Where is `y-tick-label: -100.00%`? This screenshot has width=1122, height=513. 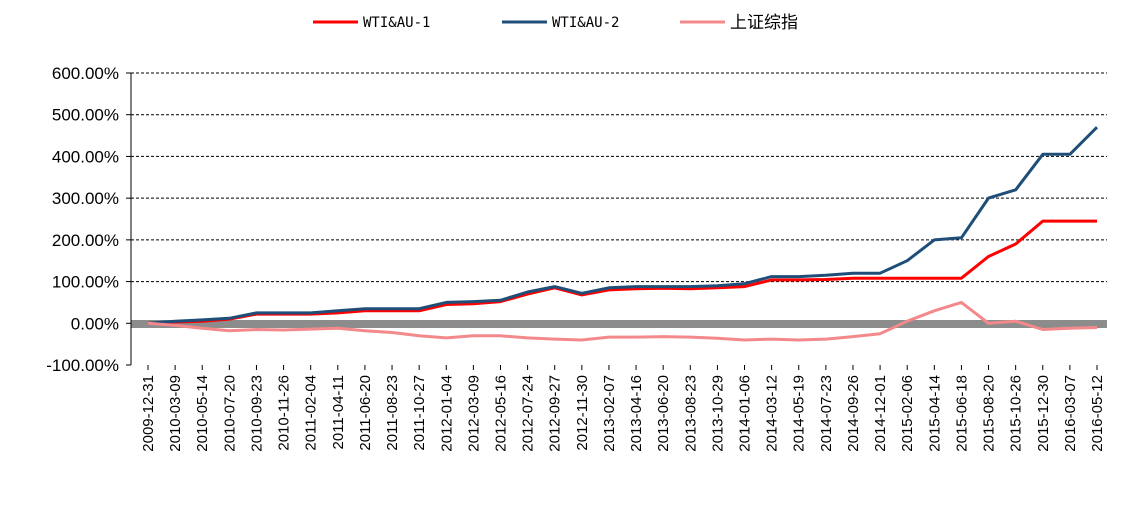
y-tick-label: -100.00% is located at coordinates (82, 365).